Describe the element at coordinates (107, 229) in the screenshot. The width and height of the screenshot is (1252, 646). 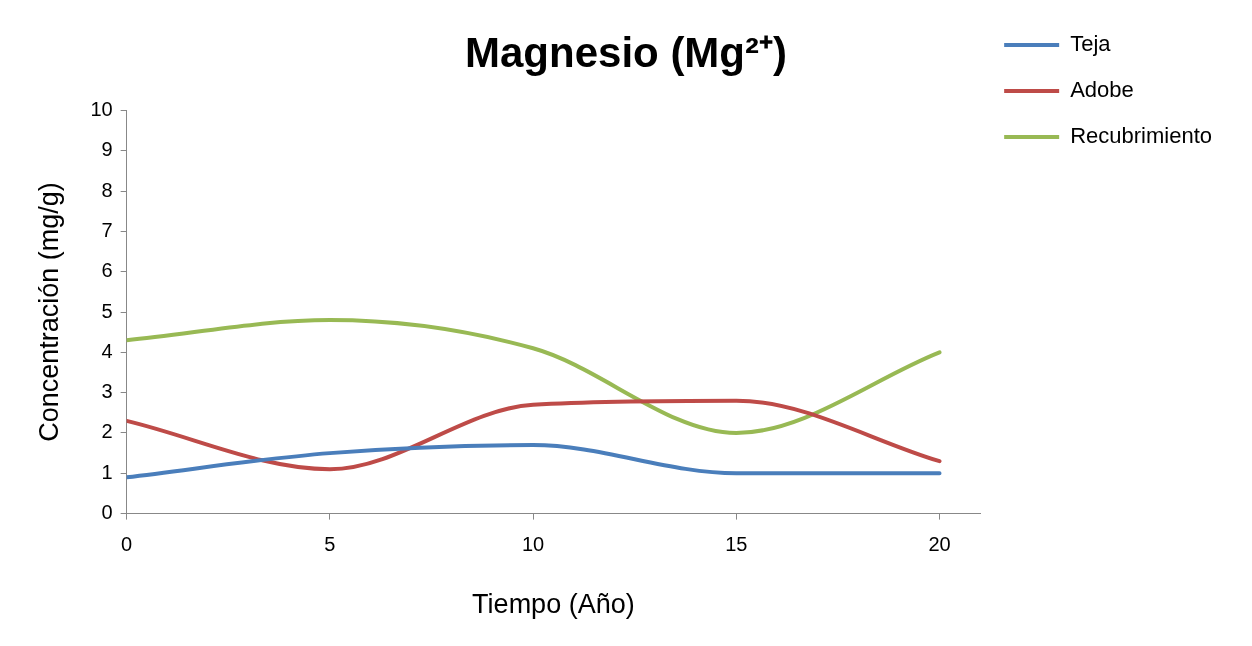
I see `y-tick-label: 7` at that location.